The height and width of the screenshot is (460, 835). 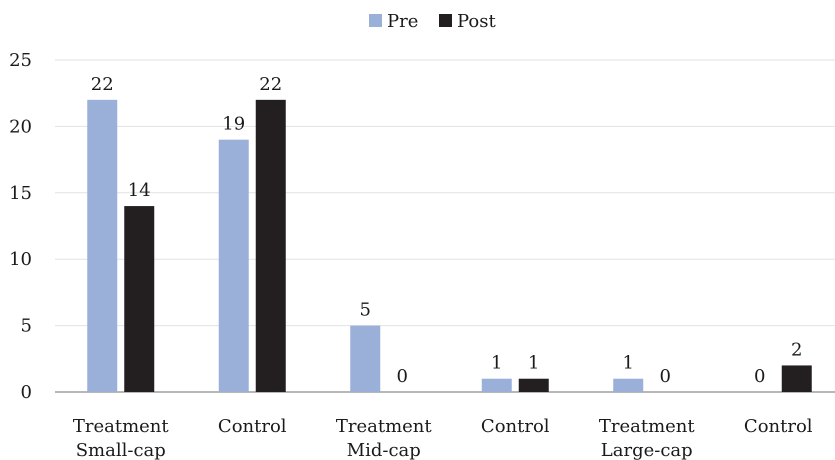 I want to click on category-label: Treatment Small-cap, so click(x=121, y=438).